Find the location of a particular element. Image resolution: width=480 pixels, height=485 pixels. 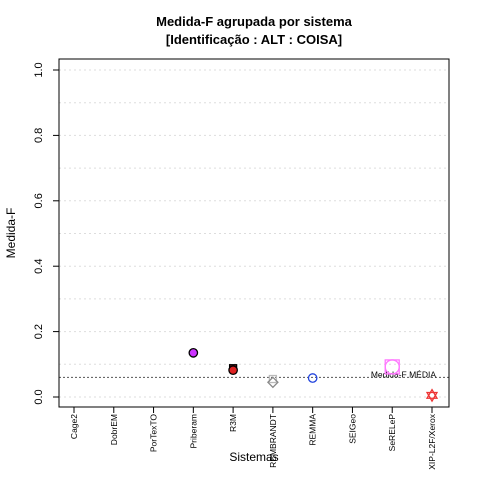

x-tick-label: SeRELeP is located at coordinates (392, 433).